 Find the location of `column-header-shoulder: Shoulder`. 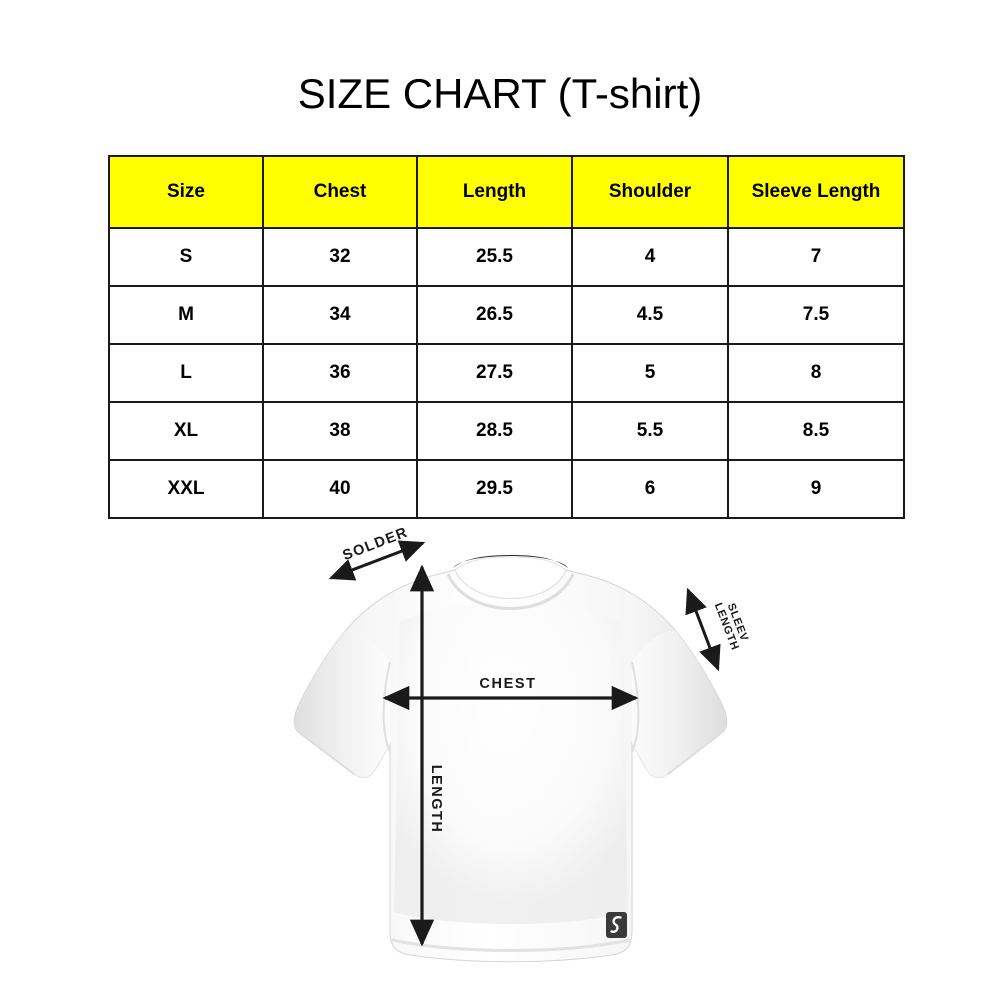

column-header-shoulder: Shoulder is located at coordinates (650, 192).